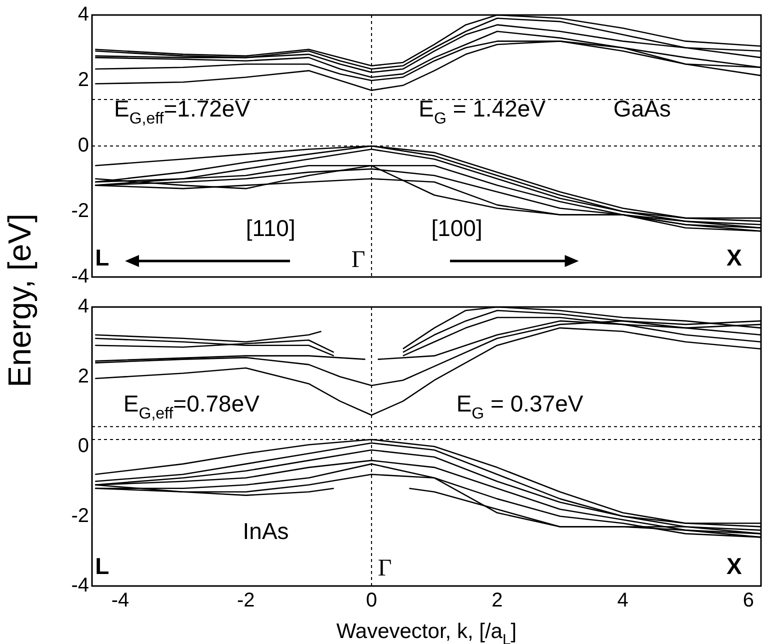 The image size is (764, 644). Describe the element at coordinates (748, 601) in the screenshot. I see `x-tick-label: 6` at that location.